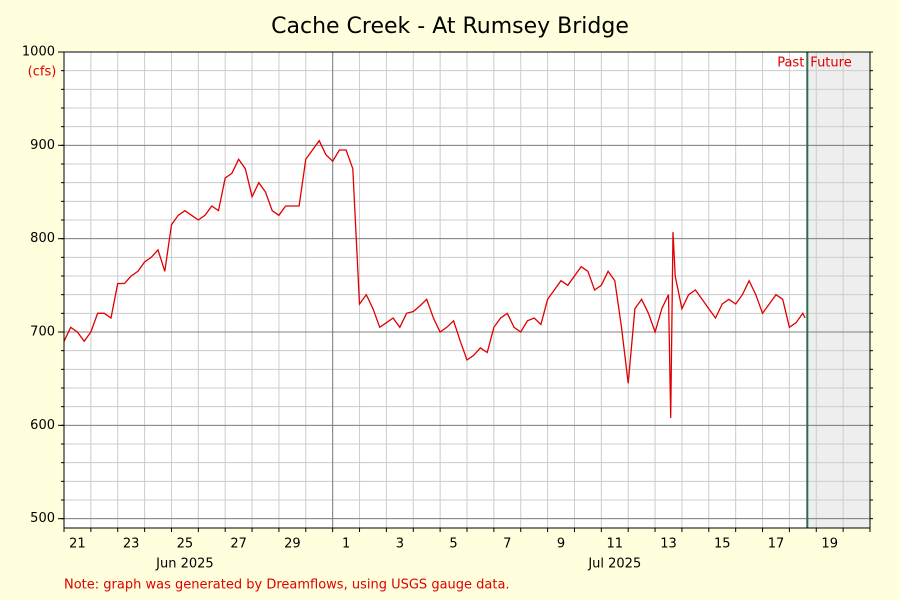 The width and height of the screenshot is (900, 600). What do you see at coordinates (830, 63) in the screenshot?
I see `future-label: Future` at bounding box center [830, 63].